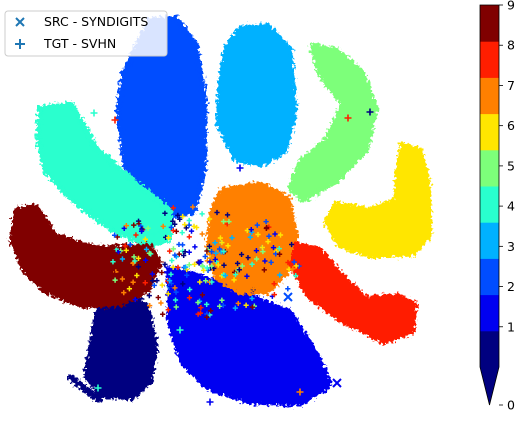 Image resolution: width=519 pixels, height=430 pixels. What do you see at coordinates (79, 43) in the screenshot?
I see `legend-label: TGT - SVHN` at bounding box center [79, 43].